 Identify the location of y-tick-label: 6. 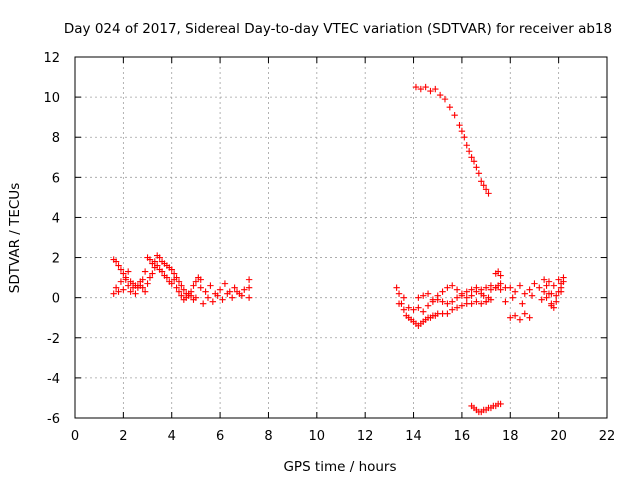
(56, 178).